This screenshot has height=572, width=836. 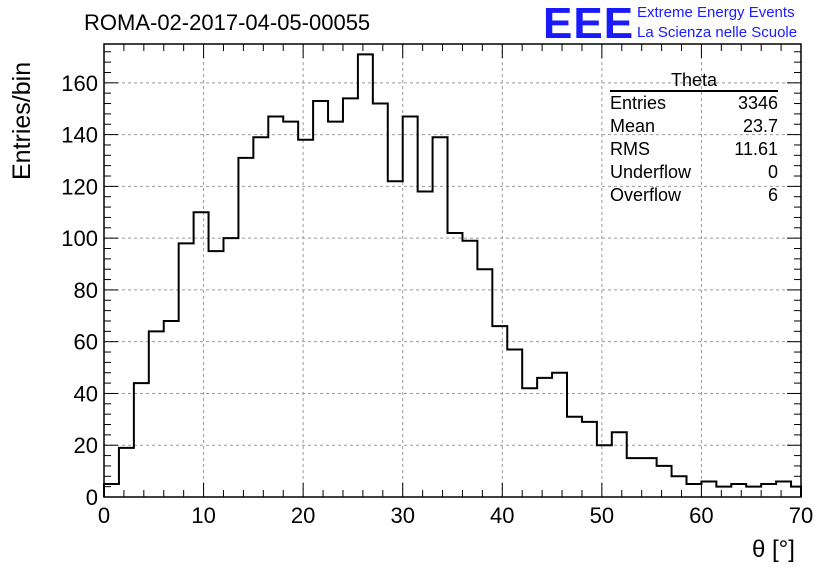 What do you see at coordinates (757, 103) in the screenshot?
I see `stats-value: 3346` at bounding box center [757, 103].